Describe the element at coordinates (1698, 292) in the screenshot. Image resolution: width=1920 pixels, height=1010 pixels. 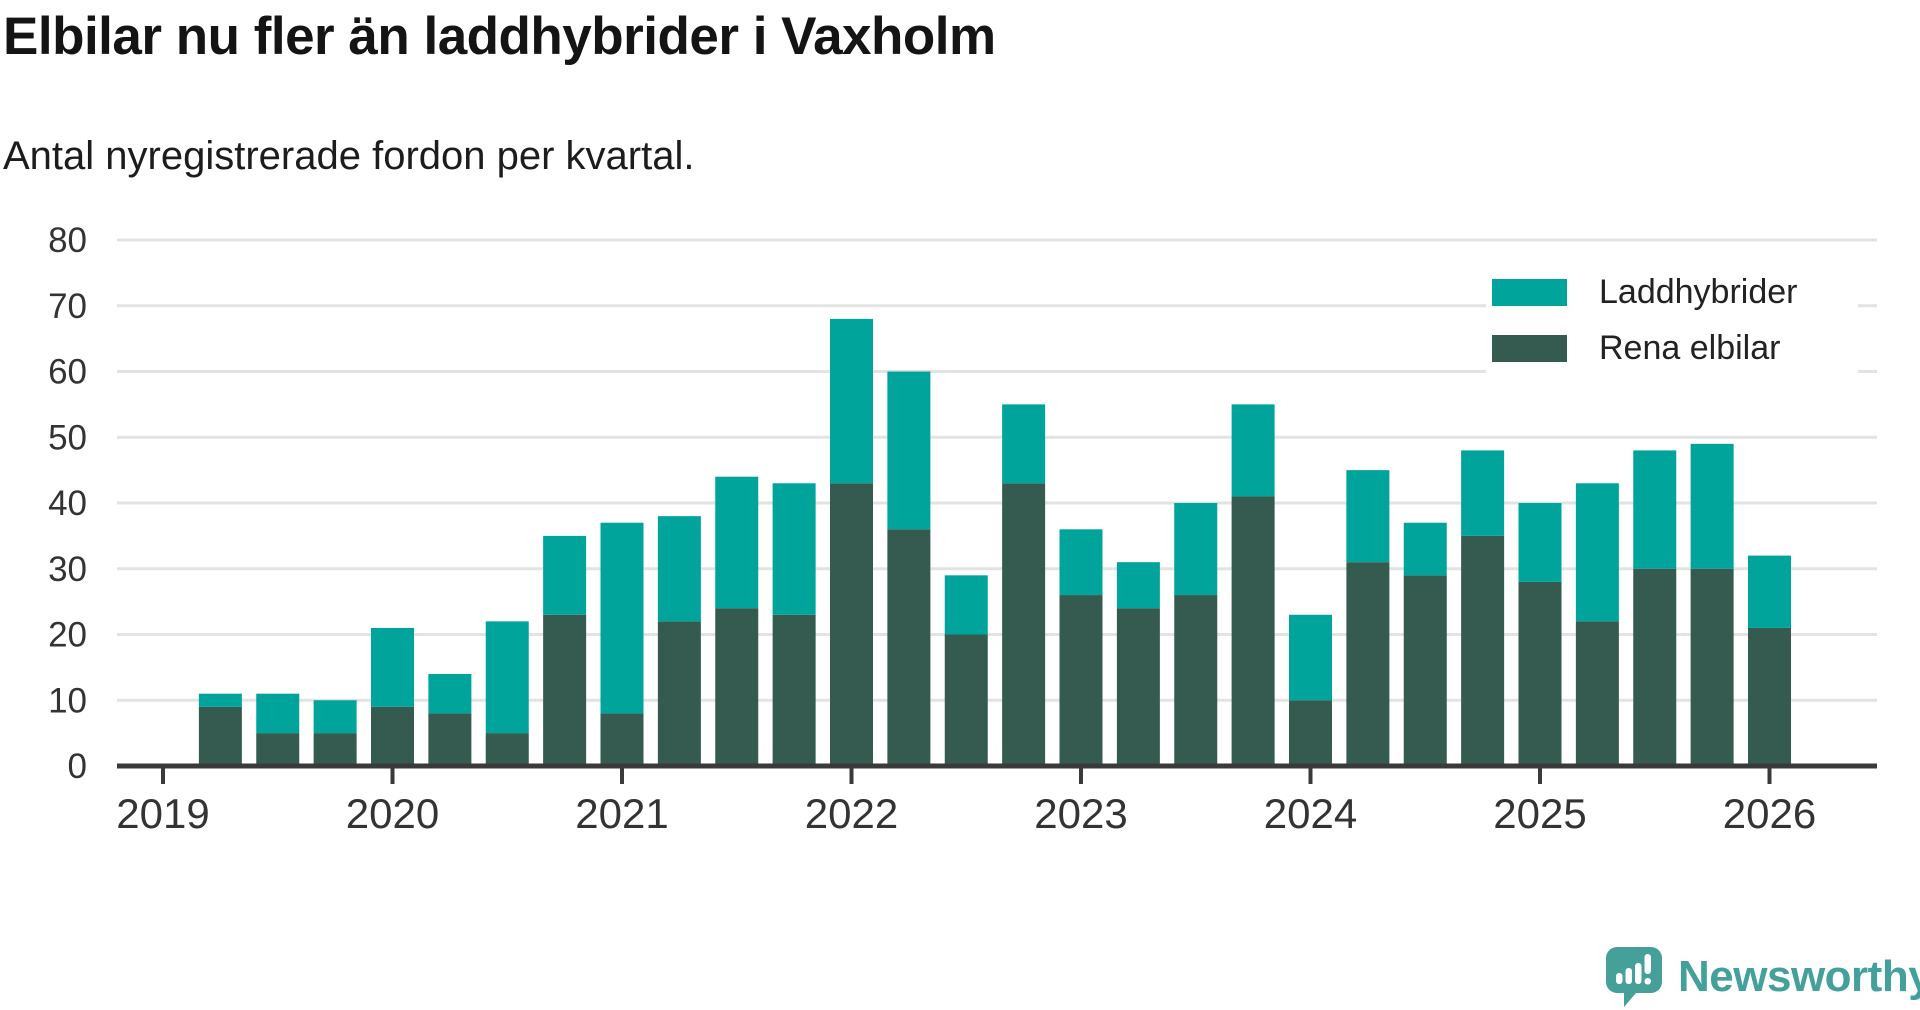
I see `legend-label-laddhybrider: Laddhybrider` at that location.